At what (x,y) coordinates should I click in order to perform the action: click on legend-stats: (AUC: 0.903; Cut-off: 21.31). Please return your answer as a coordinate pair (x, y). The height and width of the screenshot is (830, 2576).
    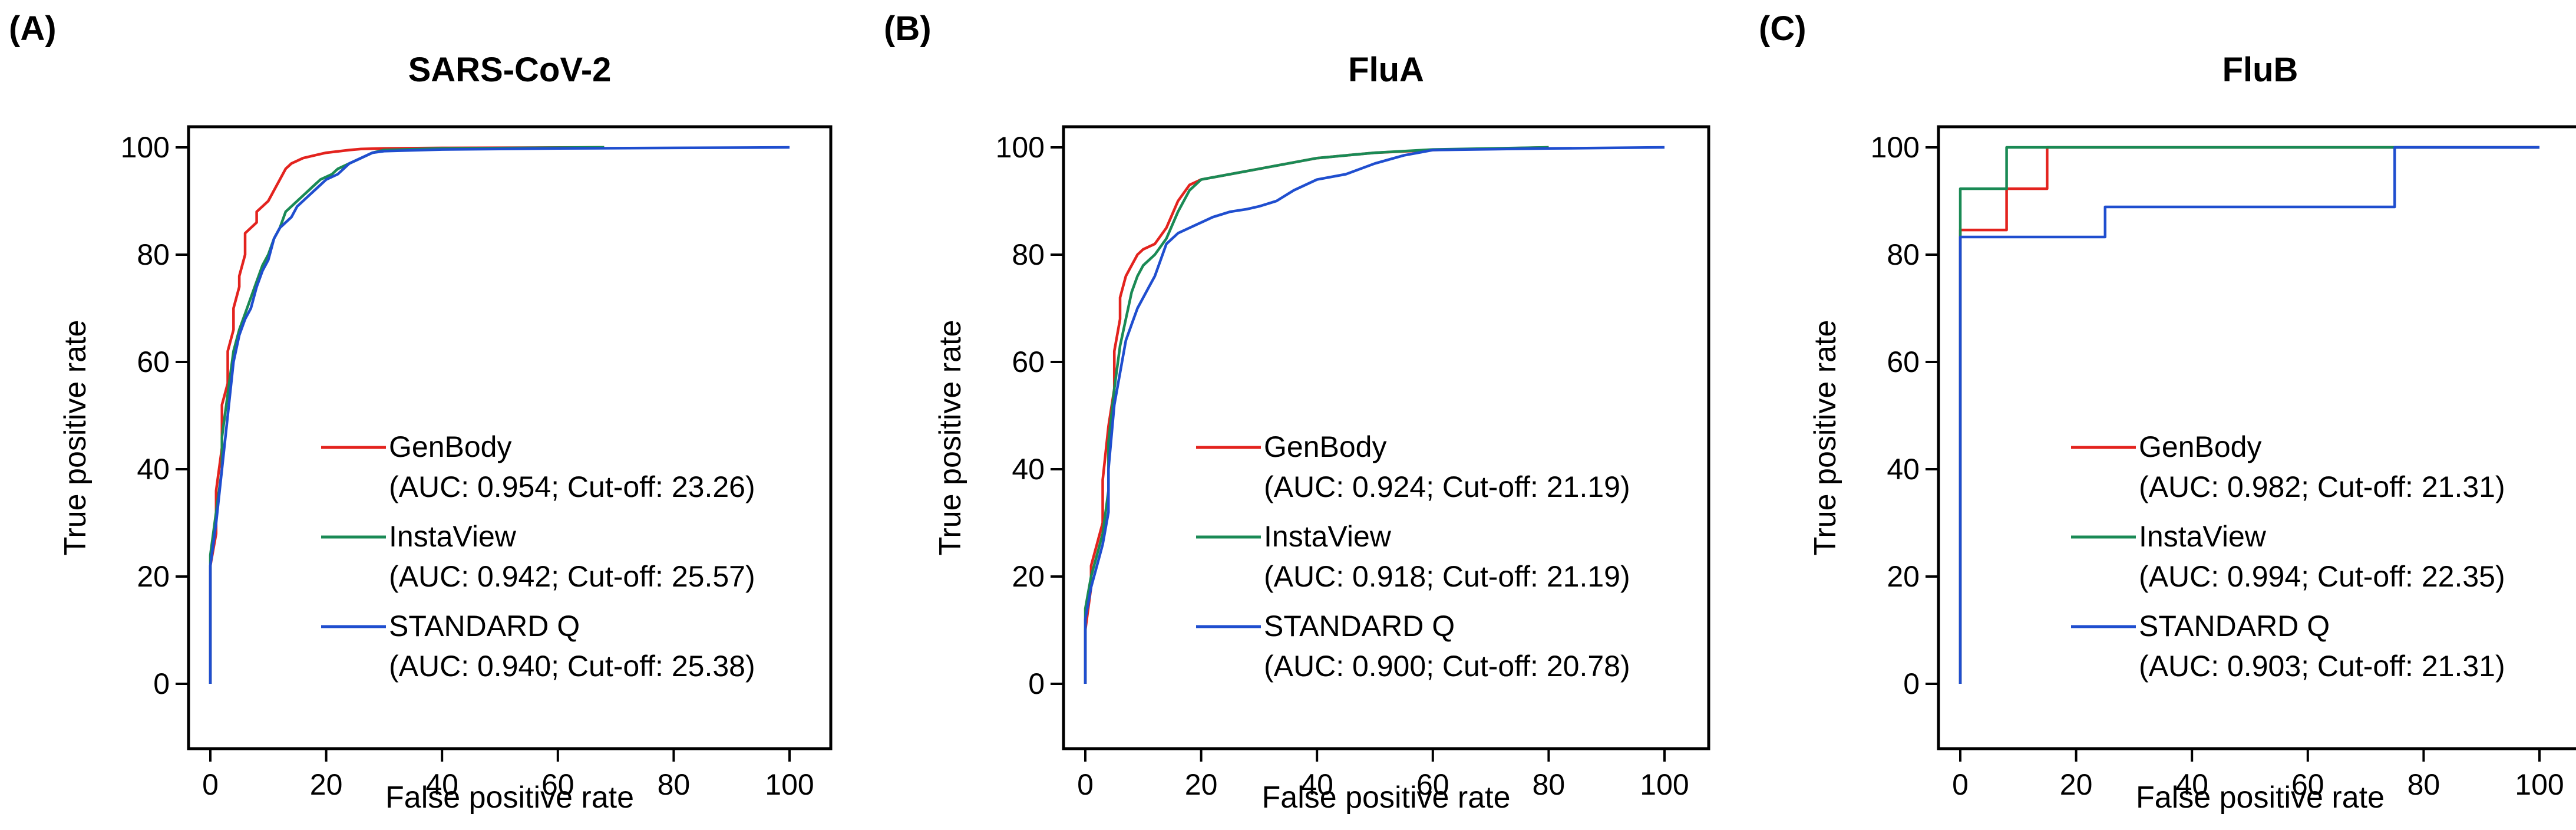
    Looking at the image, I should click on (2322, 666).